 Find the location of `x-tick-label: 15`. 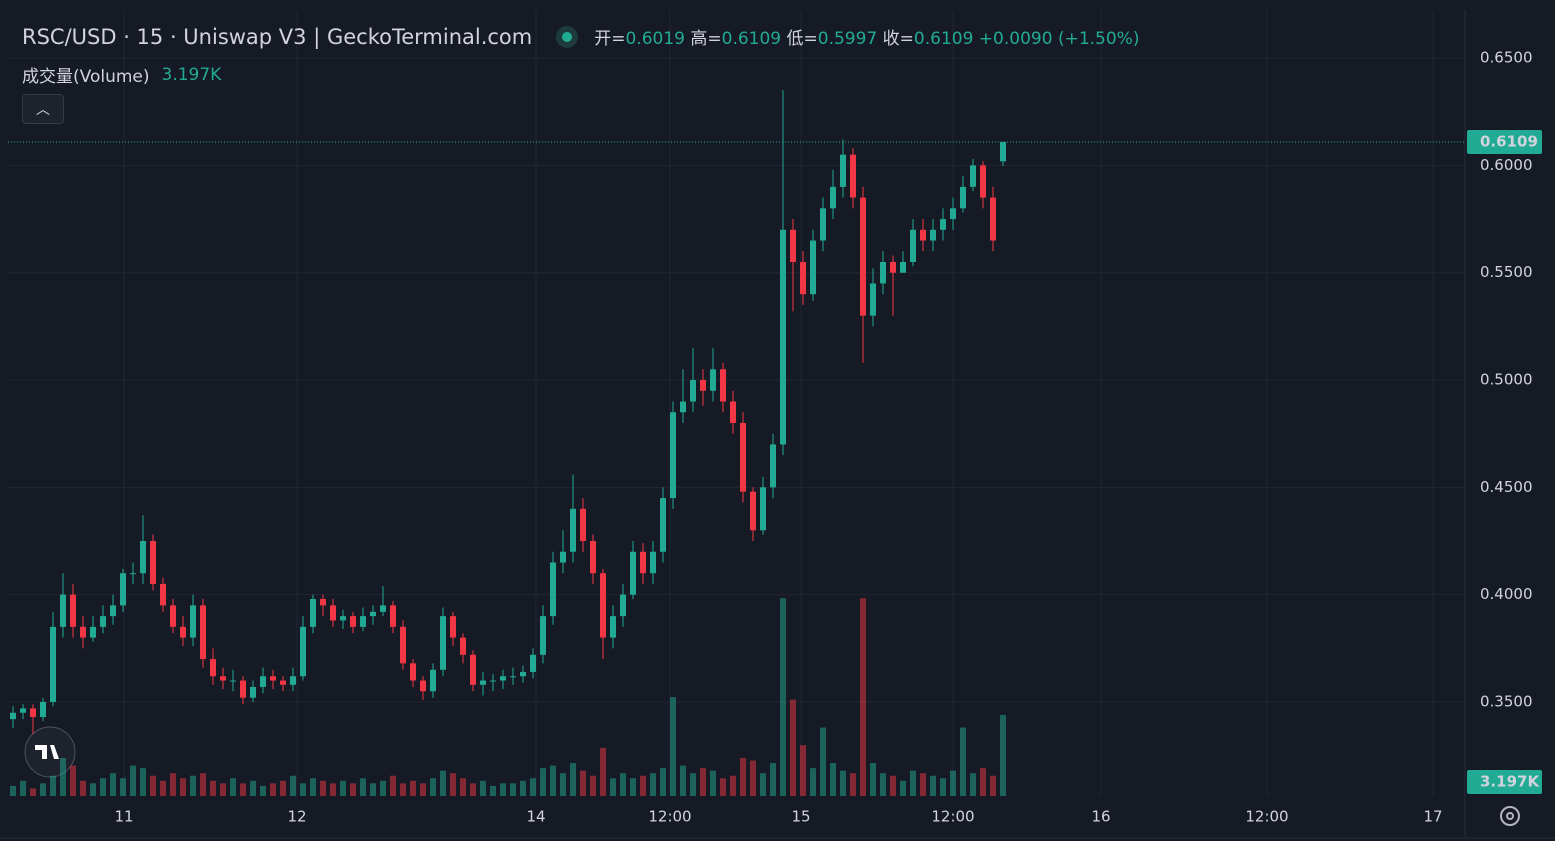

x-tick-label: 15 is located at coordinates (800, 817).